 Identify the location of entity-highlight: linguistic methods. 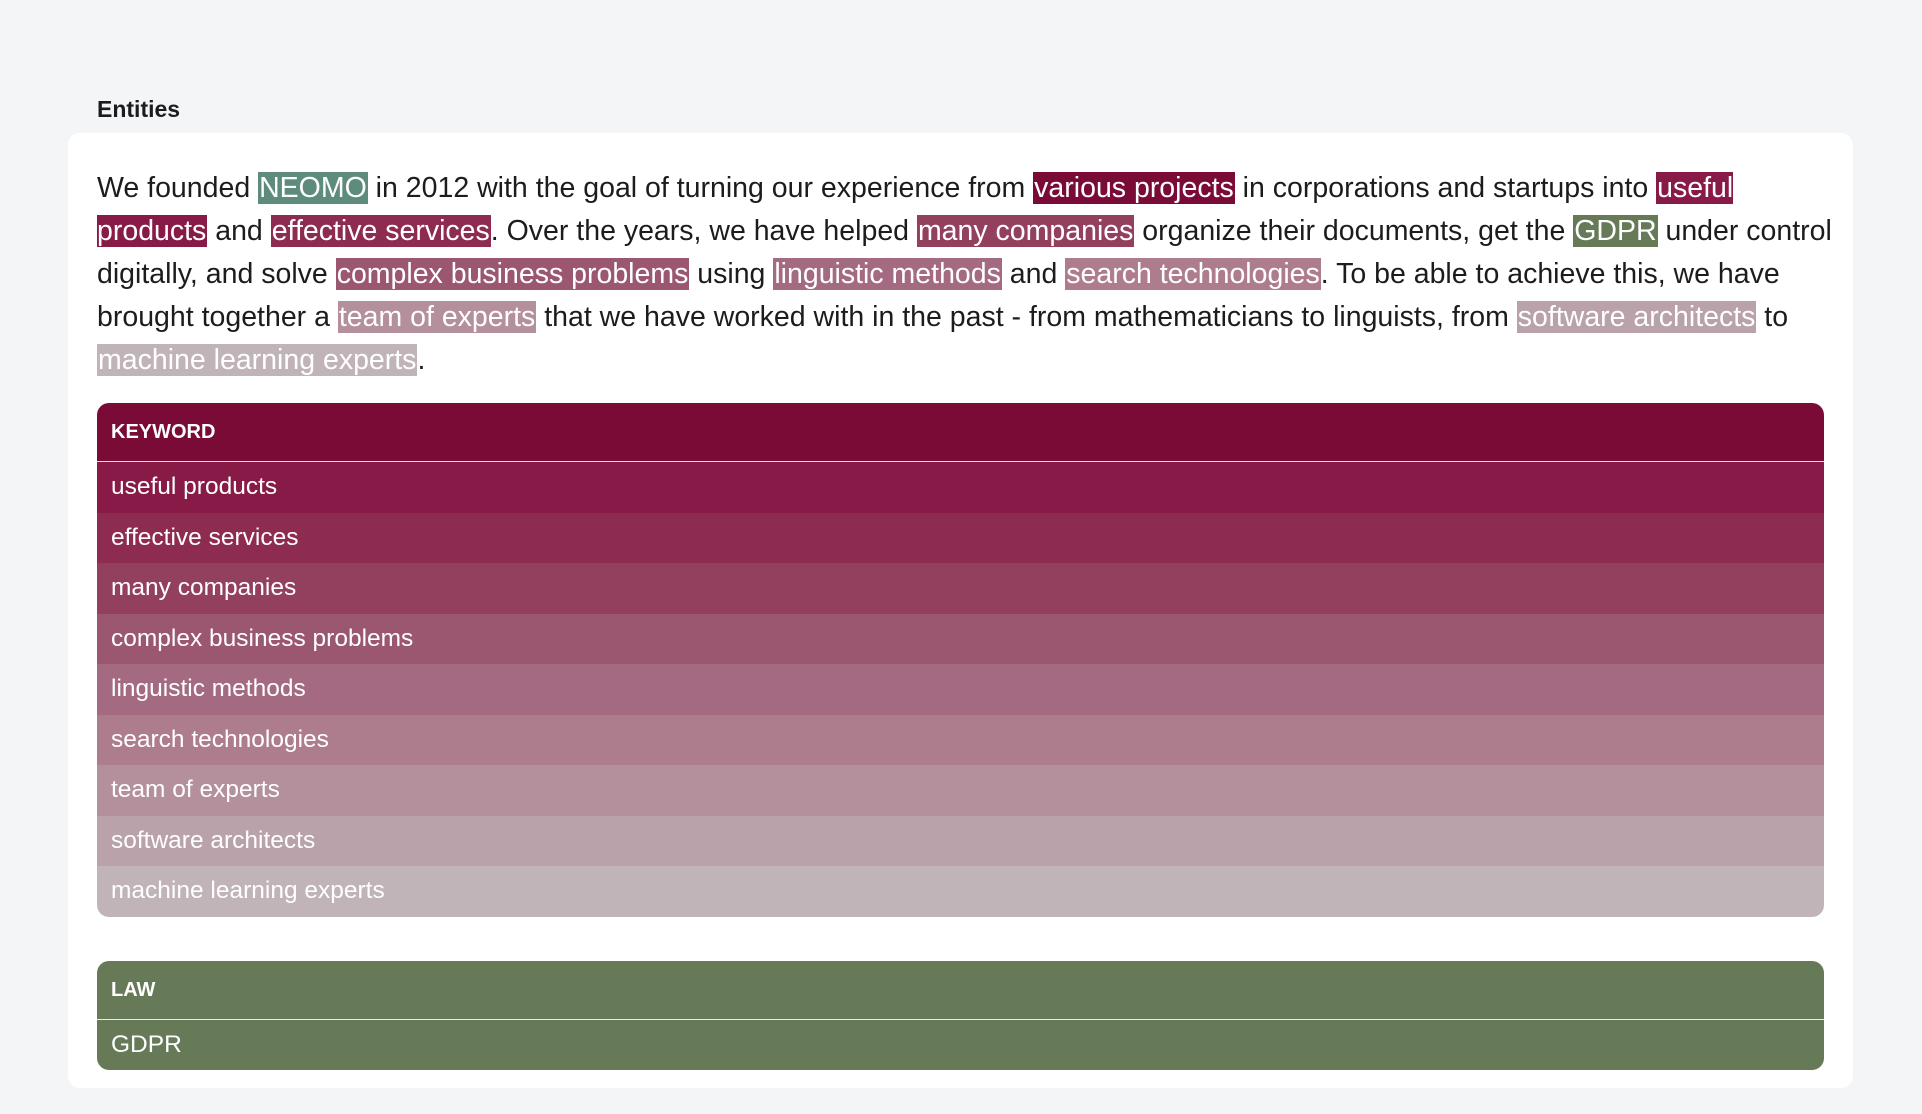
(887, 274).